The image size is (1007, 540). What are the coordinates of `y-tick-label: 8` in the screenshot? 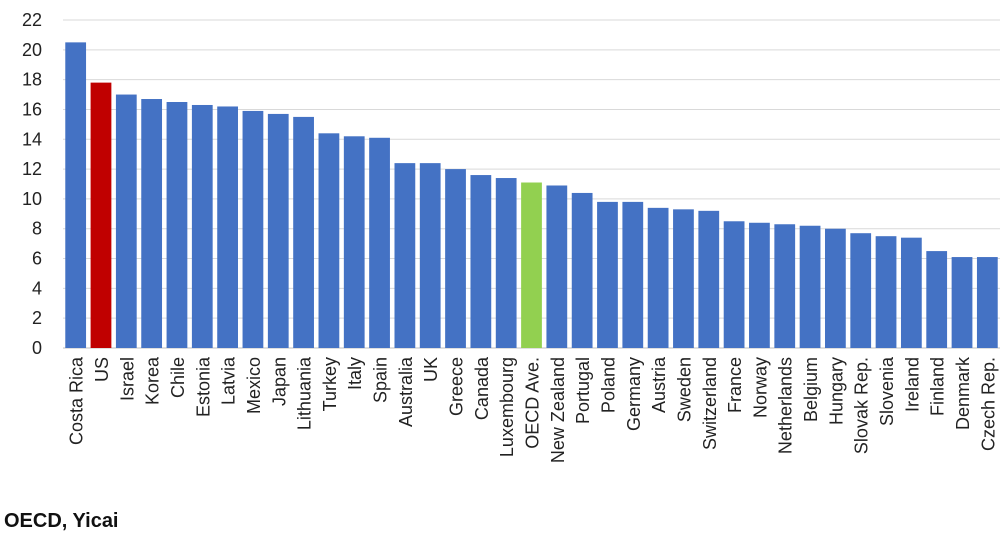 It's located at (37, 229).